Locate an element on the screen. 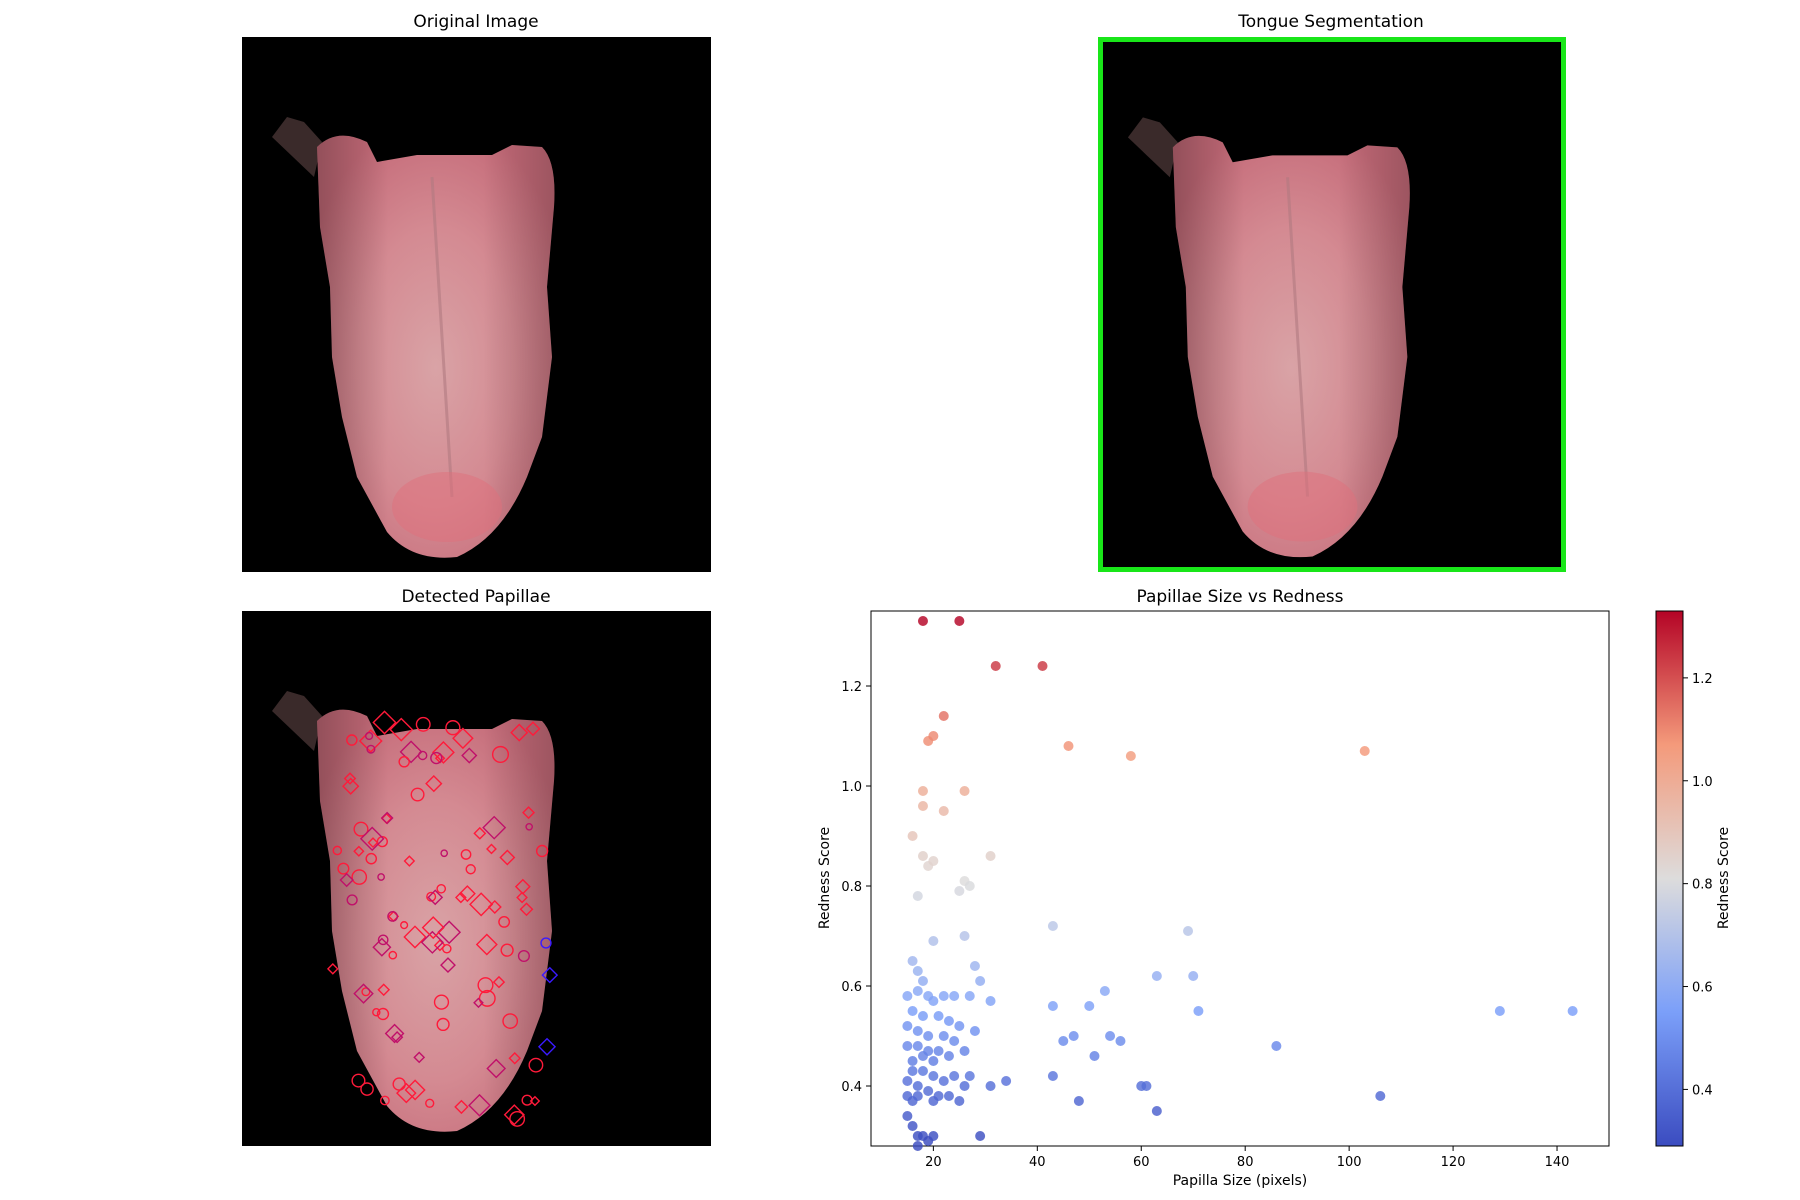 This screenshot has width=1800, height=1200. y-tick-label: 0.8 is located at coordinates (851, 887).